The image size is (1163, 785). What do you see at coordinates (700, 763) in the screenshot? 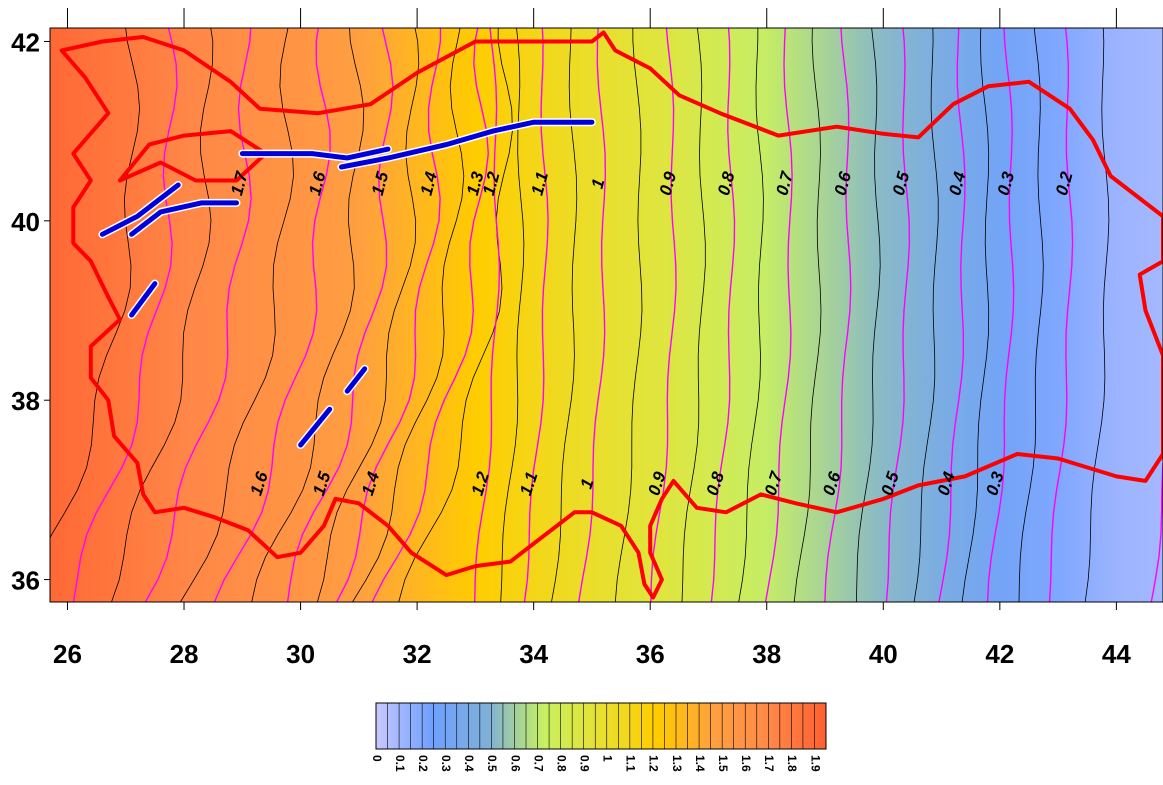
I see `colorbar-label: 1.4` at bounding box center [700, 763].